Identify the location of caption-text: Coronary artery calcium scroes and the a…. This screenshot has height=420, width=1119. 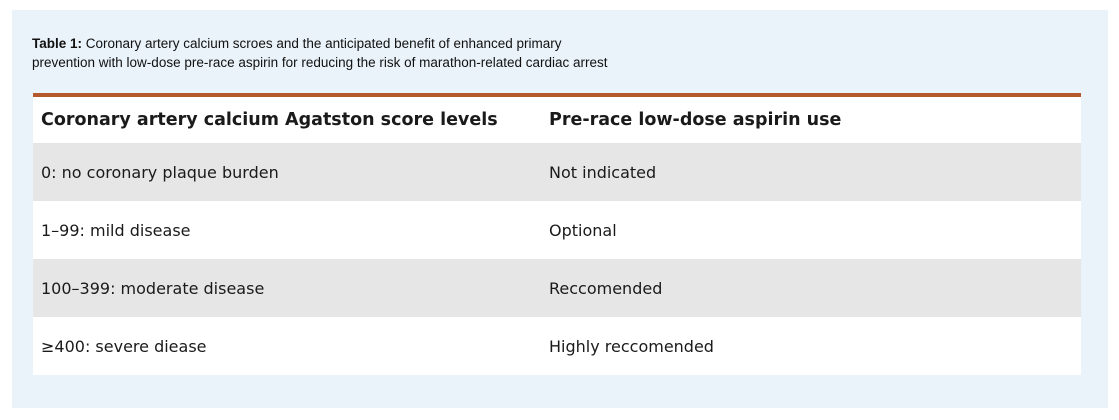
(322, 43).